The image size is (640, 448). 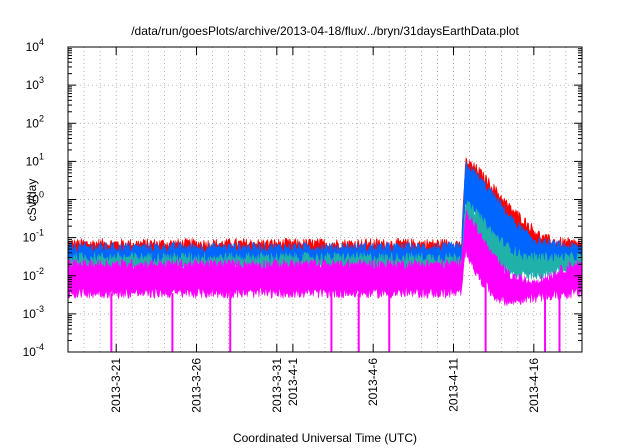 I want to click on y-tick-label: 10², so click(x=35, y=121).